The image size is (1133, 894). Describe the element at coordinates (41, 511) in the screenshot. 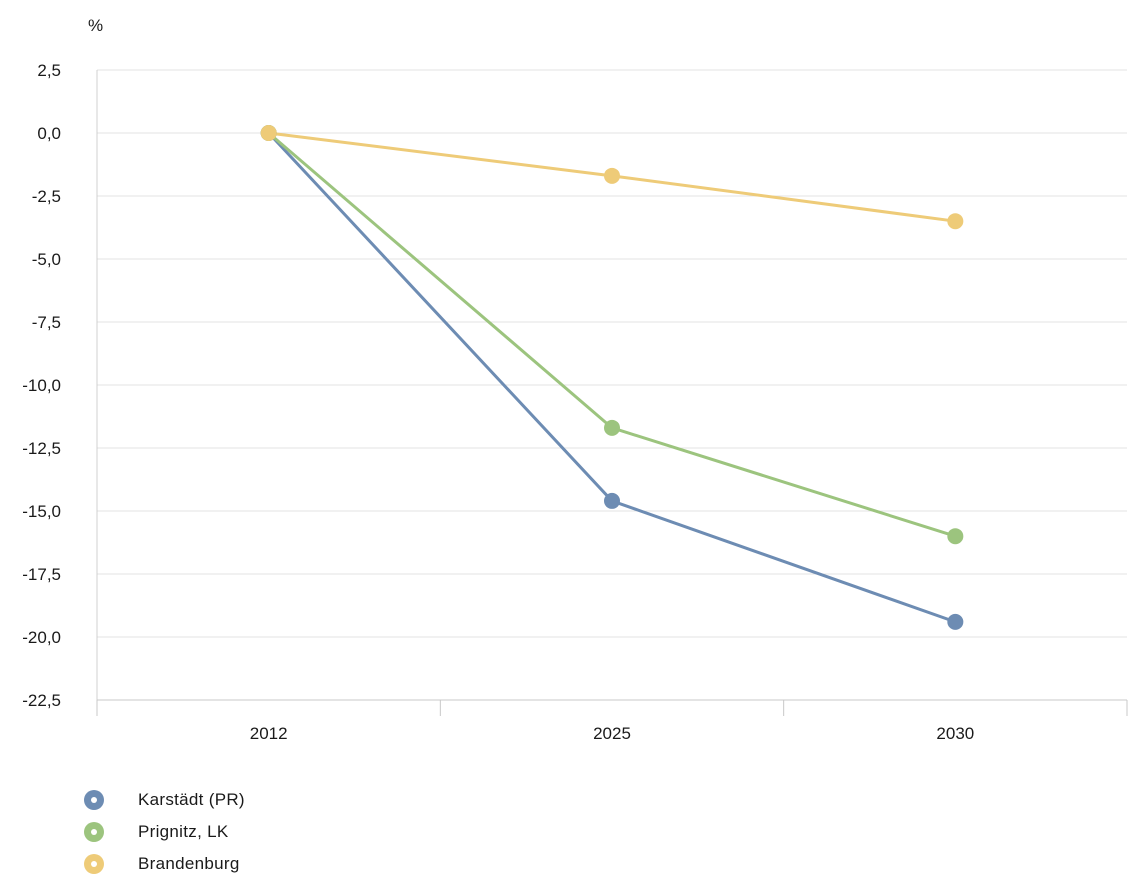

I see `y-tick-label: -15,0` at that location.